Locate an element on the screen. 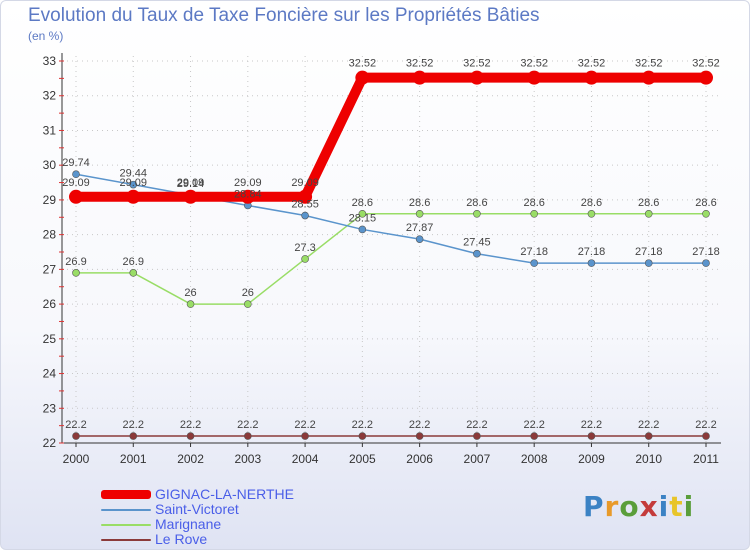 Image resolution: width=750 pixels, height=550 pixels. legend-swatch-gignac is located at coordinates (126, 494).